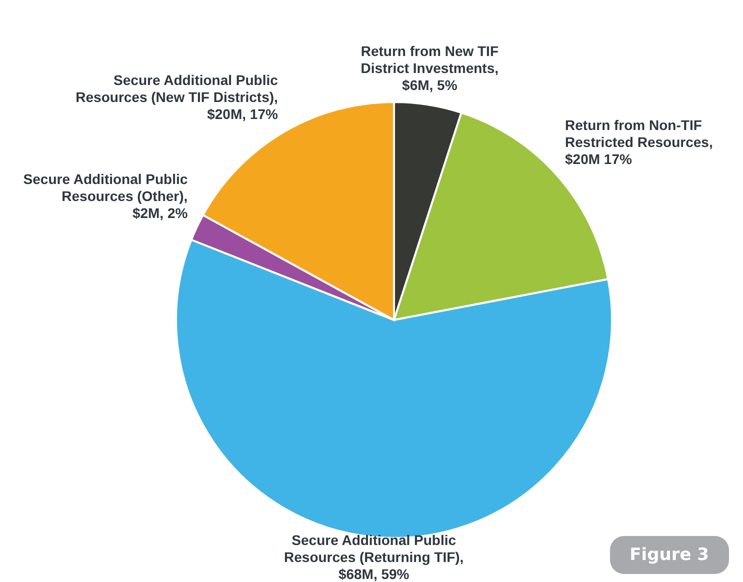  I want to click on slice-label: Return from New TIF District Investments, $6M, 5%, so click(429, 67).